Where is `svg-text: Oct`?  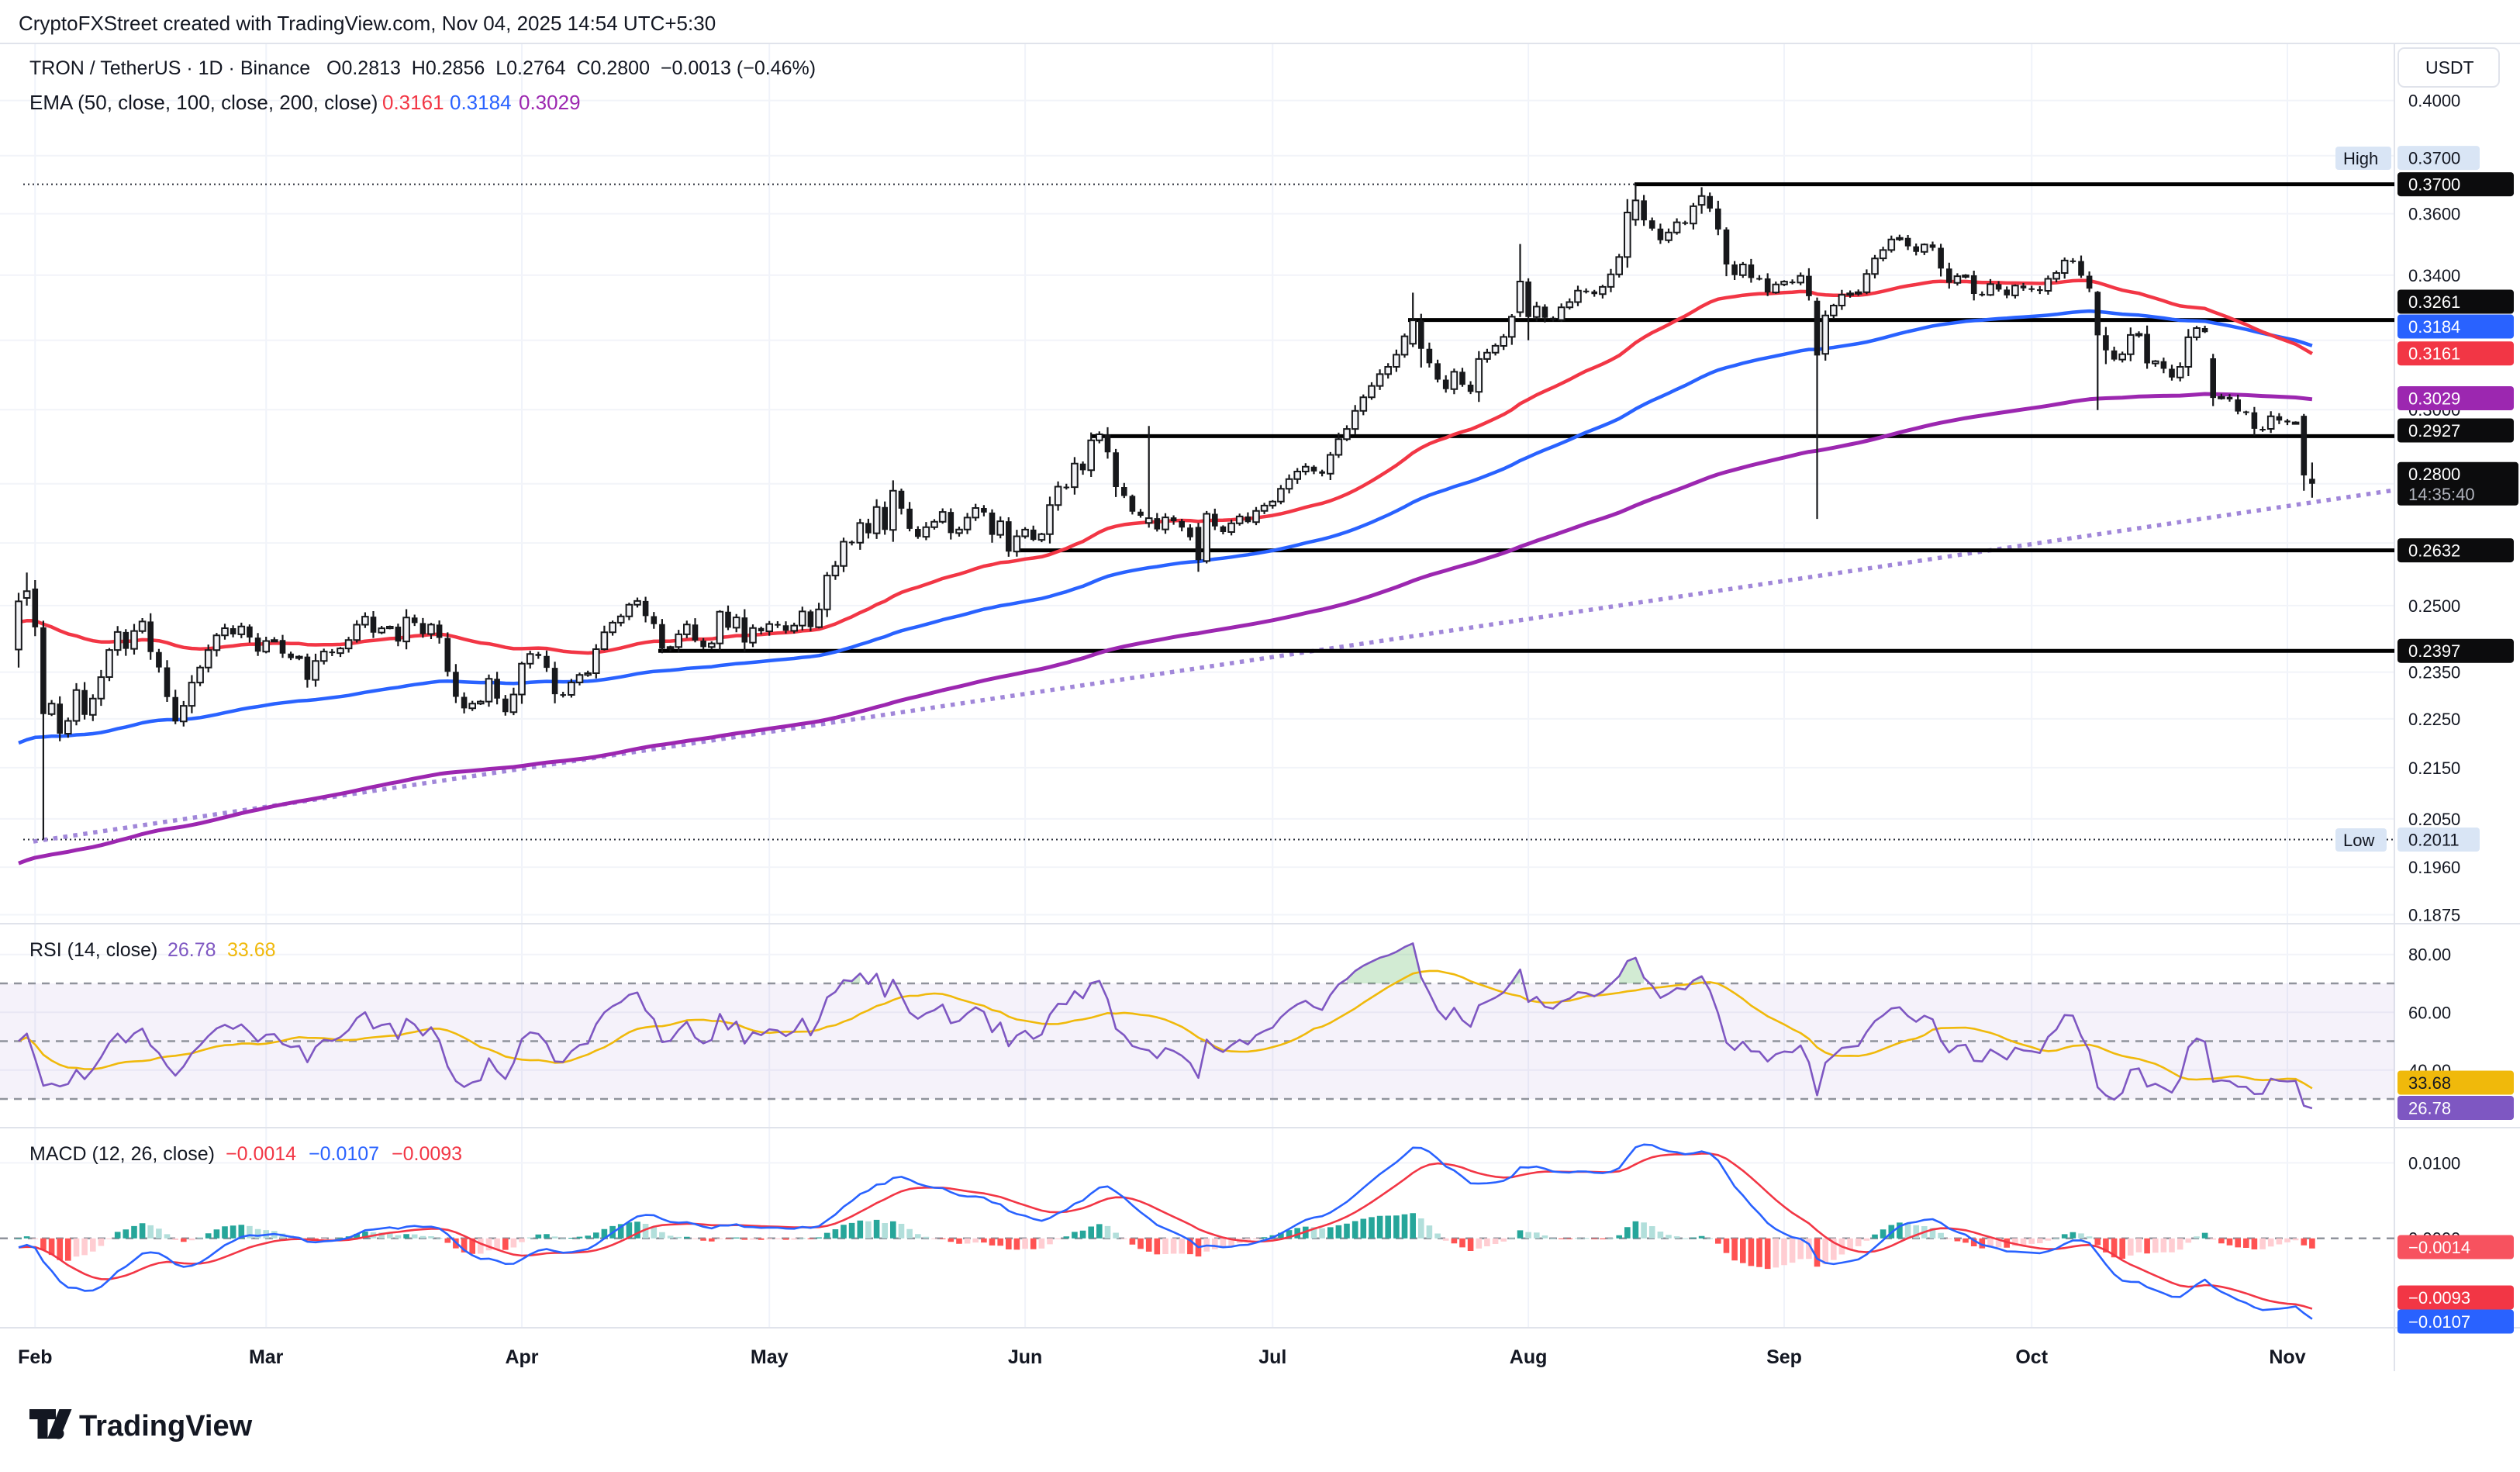 svg-text: Oct is located at coordinates (2031, 1357).